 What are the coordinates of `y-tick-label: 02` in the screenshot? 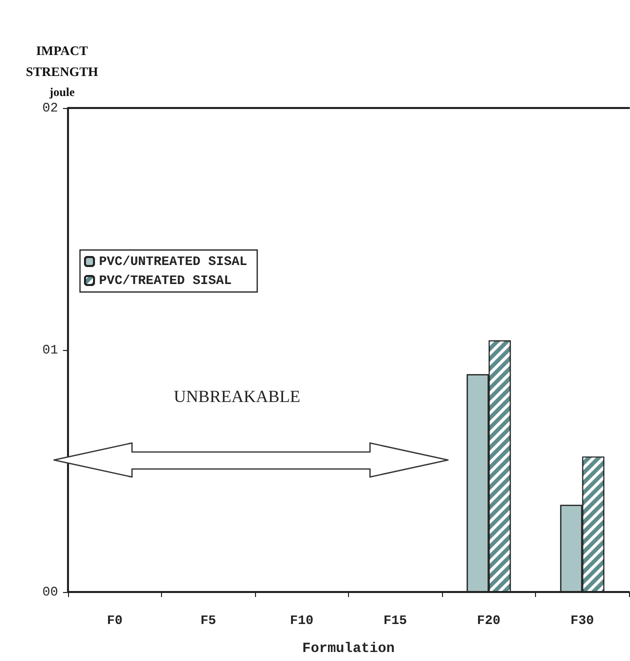 It's located at (50, 108).